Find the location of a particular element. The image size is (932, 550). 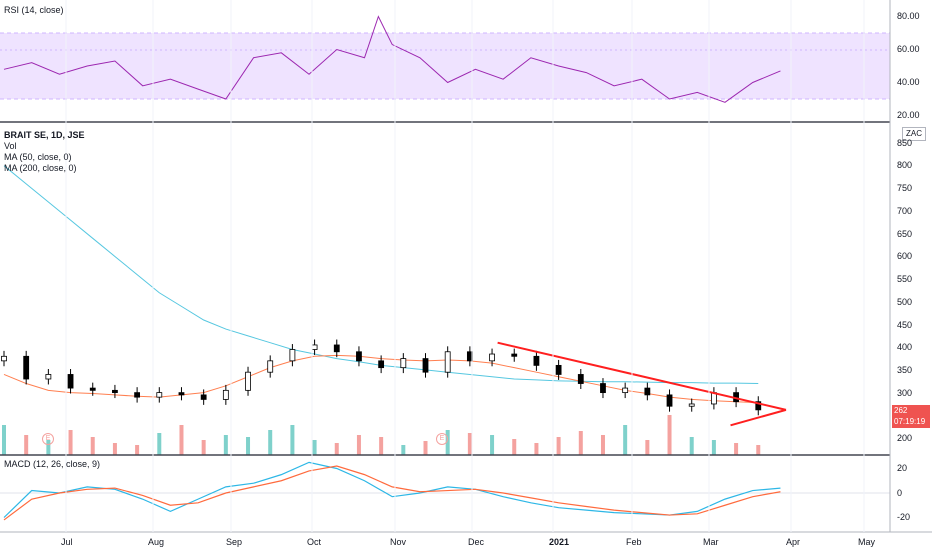

rsi-band is located at coordinates (445, 66).